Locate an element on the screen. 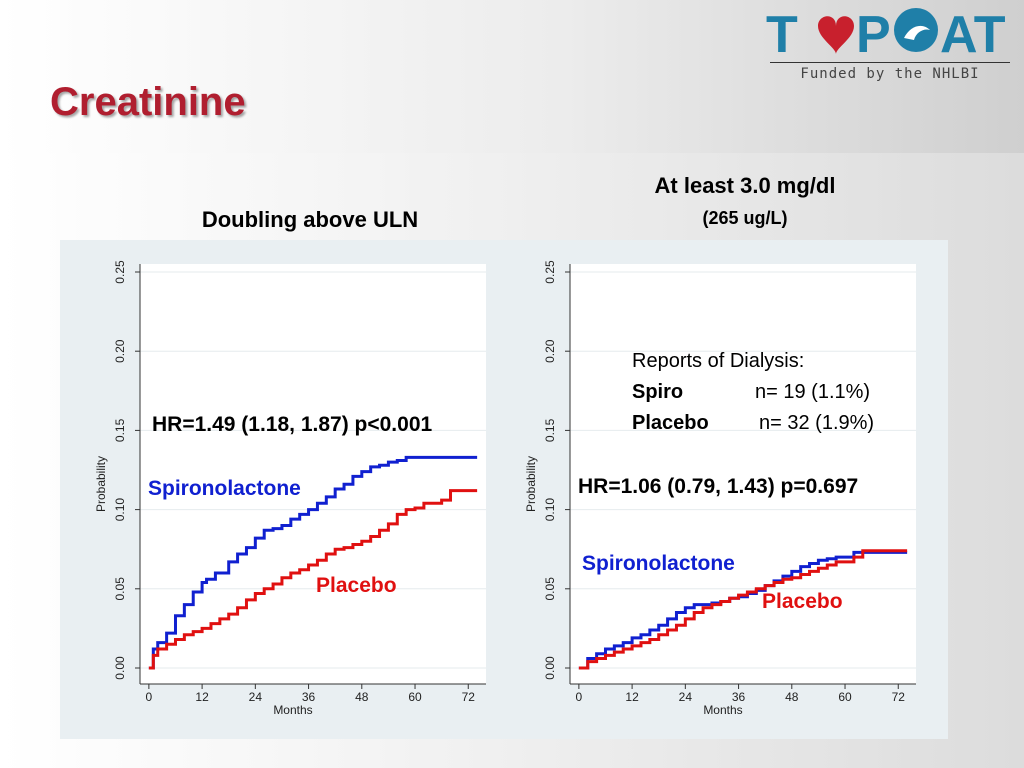  legend-label-spiro-right: Spironolactone is located at coordinates (658, 563).